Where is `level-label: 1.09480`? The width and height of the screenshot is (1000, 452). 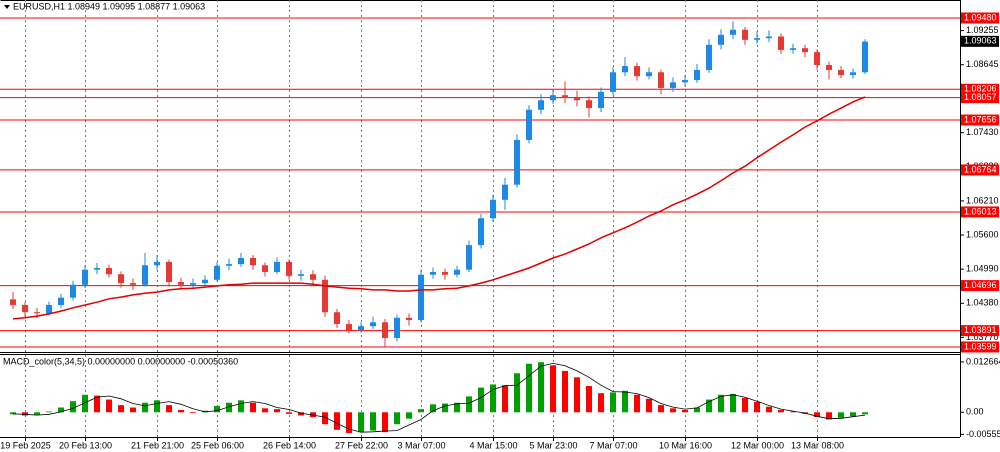 level-label: 1.09480 is located at coordinates (980, 17).